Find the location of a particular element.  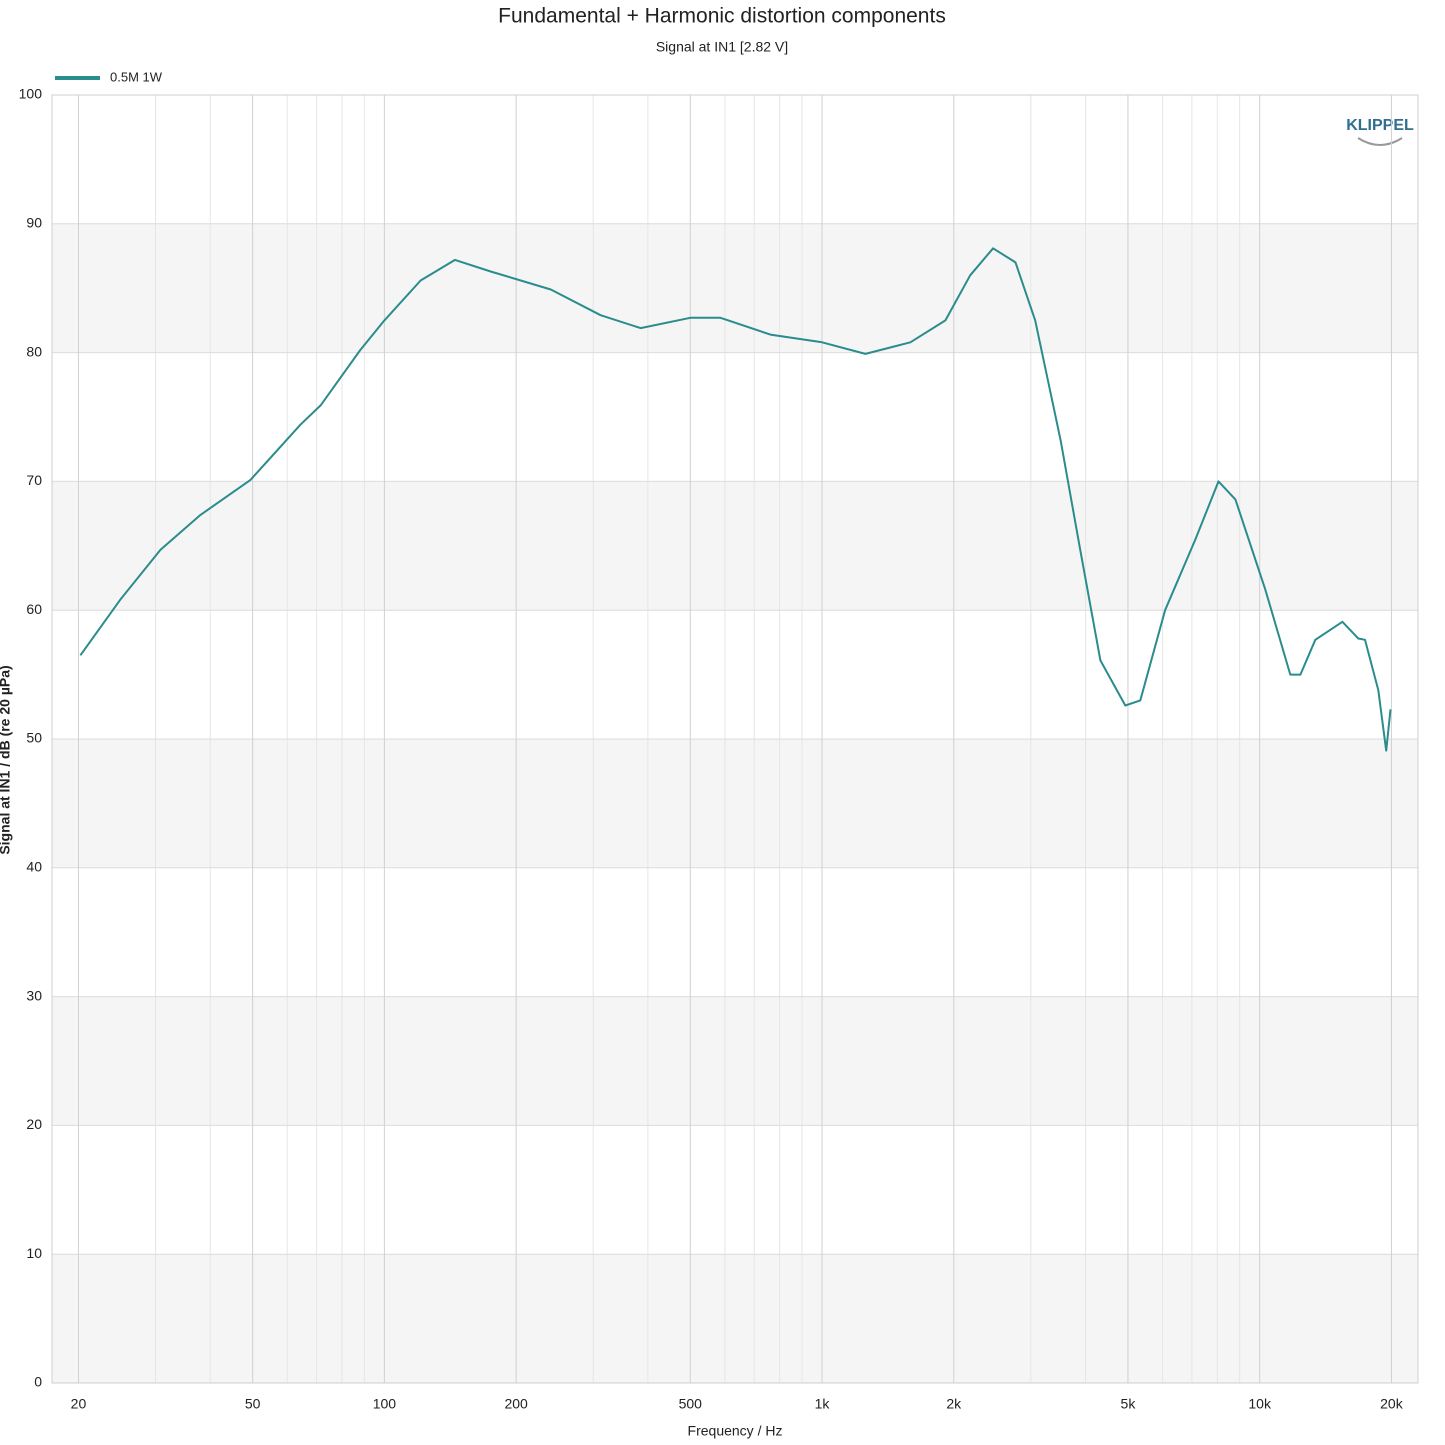

x-tick-label: 20k is located at coordinates (1392, 1404).